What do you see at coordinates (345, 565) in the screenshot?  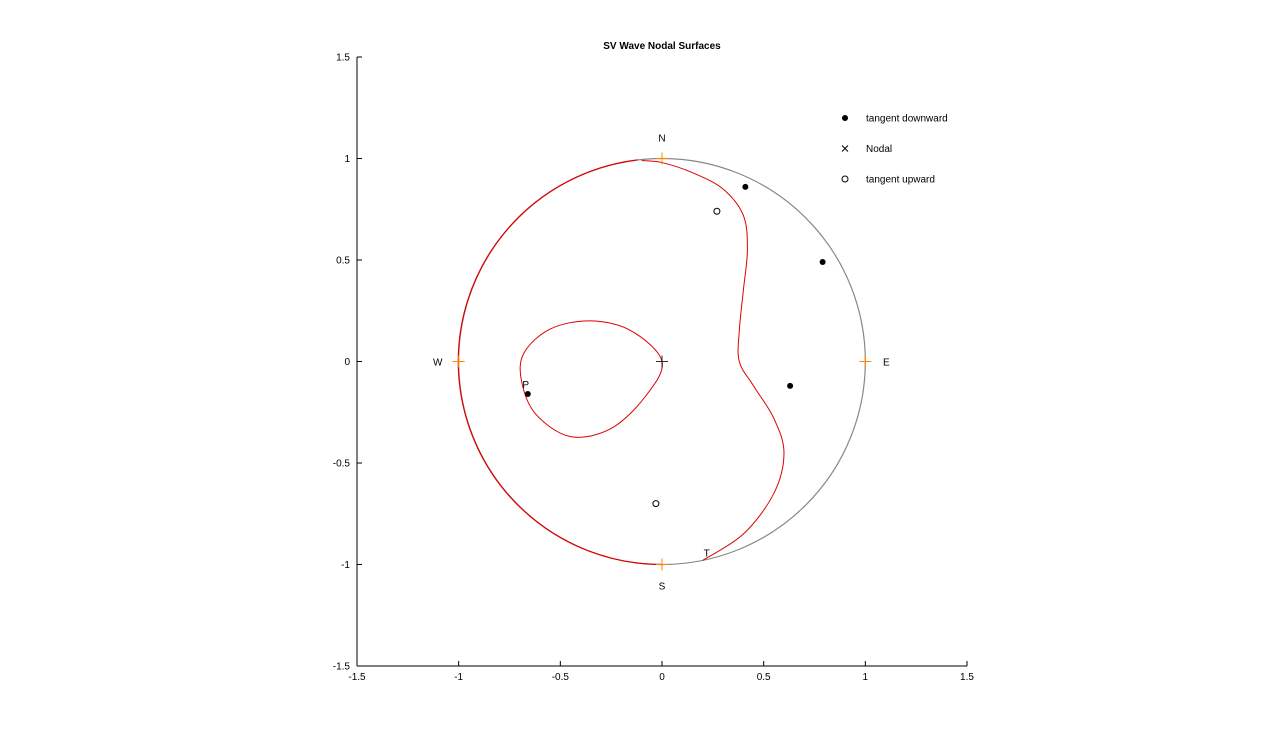 I see `y-tick-label: -1` at bounding box center [345, 565].